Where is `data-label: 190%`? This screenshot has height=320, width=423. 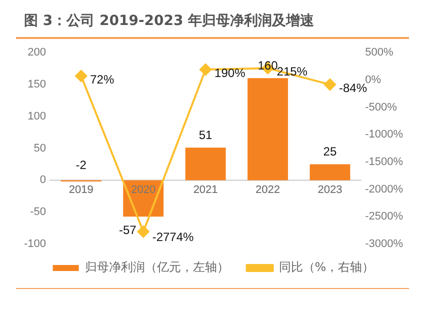
data-label: 190% is located at coordinates (230, 73).